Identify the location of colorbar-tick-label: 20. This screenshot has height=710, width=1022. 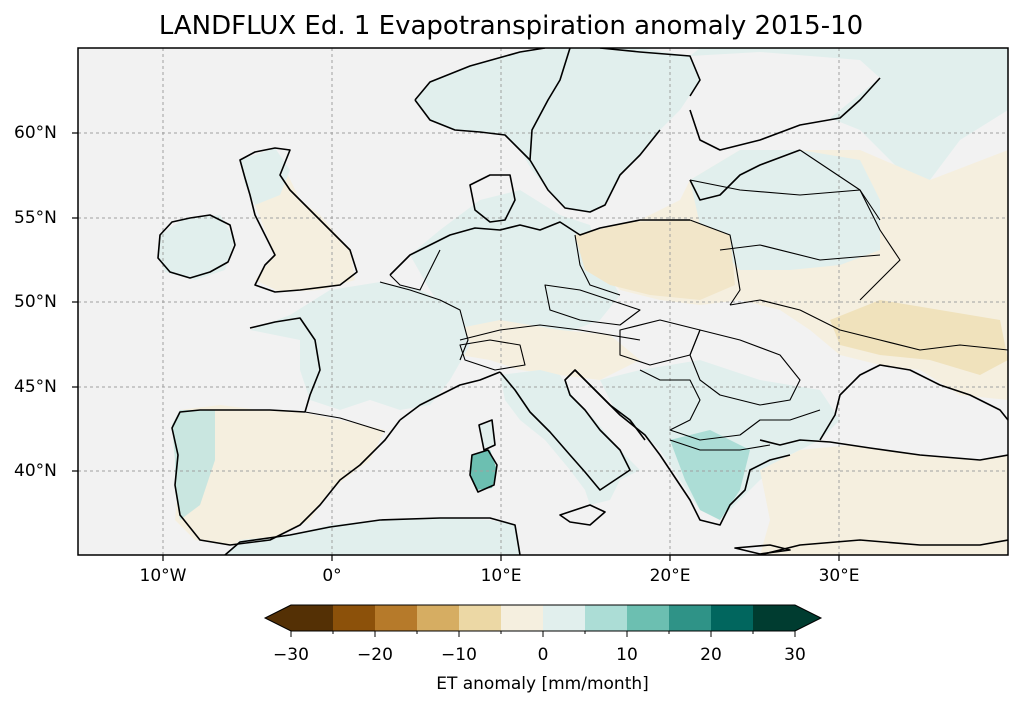
(711, 655).